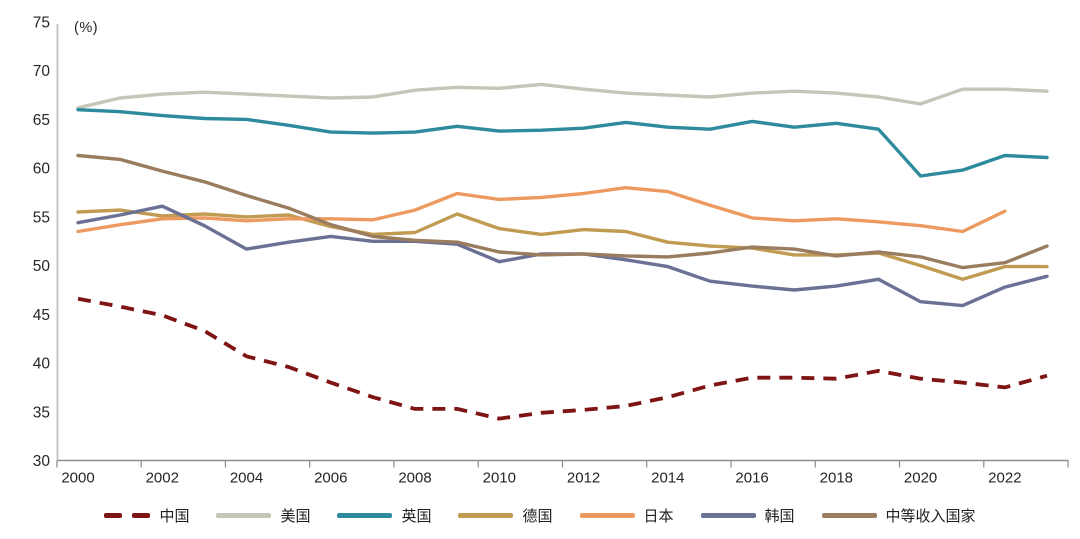  Describe the element at coordinates (583, 478) in the screenshot. I see `x-tick-label: 2012` at that location.